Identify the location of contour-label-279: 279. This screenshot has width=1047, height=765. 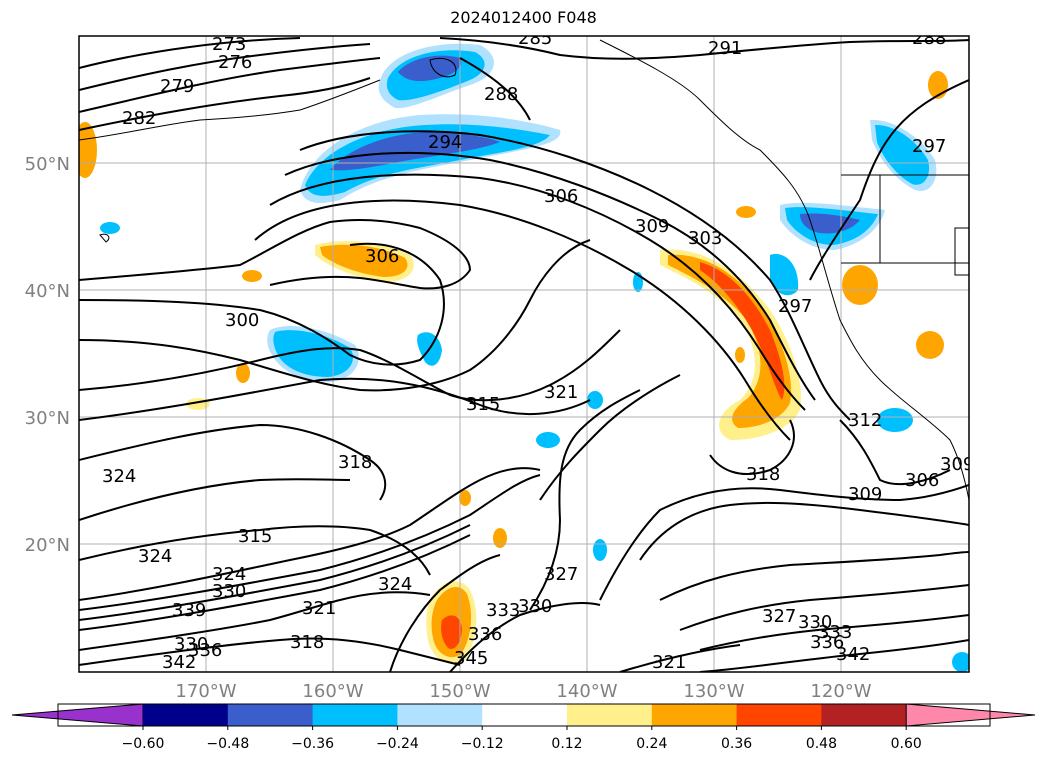
(177, 86).